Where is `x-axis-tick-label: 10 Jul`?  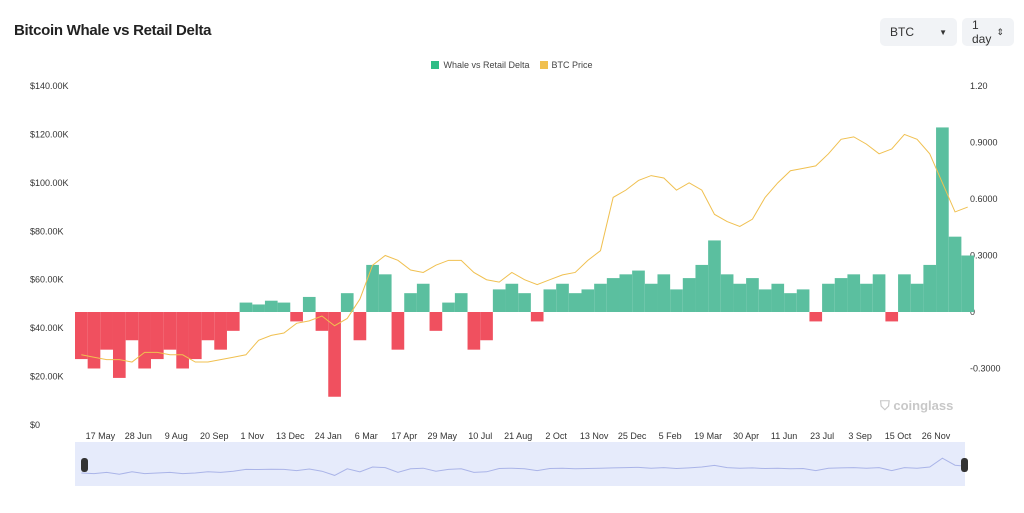
x-axis-tick-label: 10 Jul is located at coordinates (480, 436).